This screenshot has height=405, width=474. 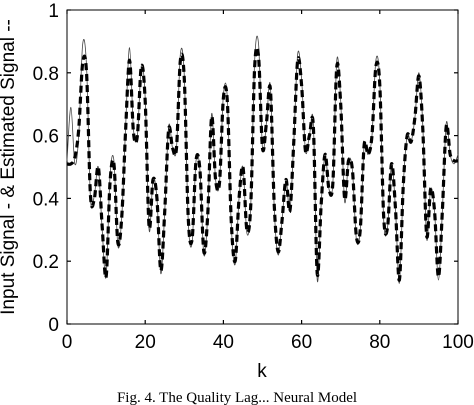 I want to click on x-tick-label: 40, so click(x=223, y=342).